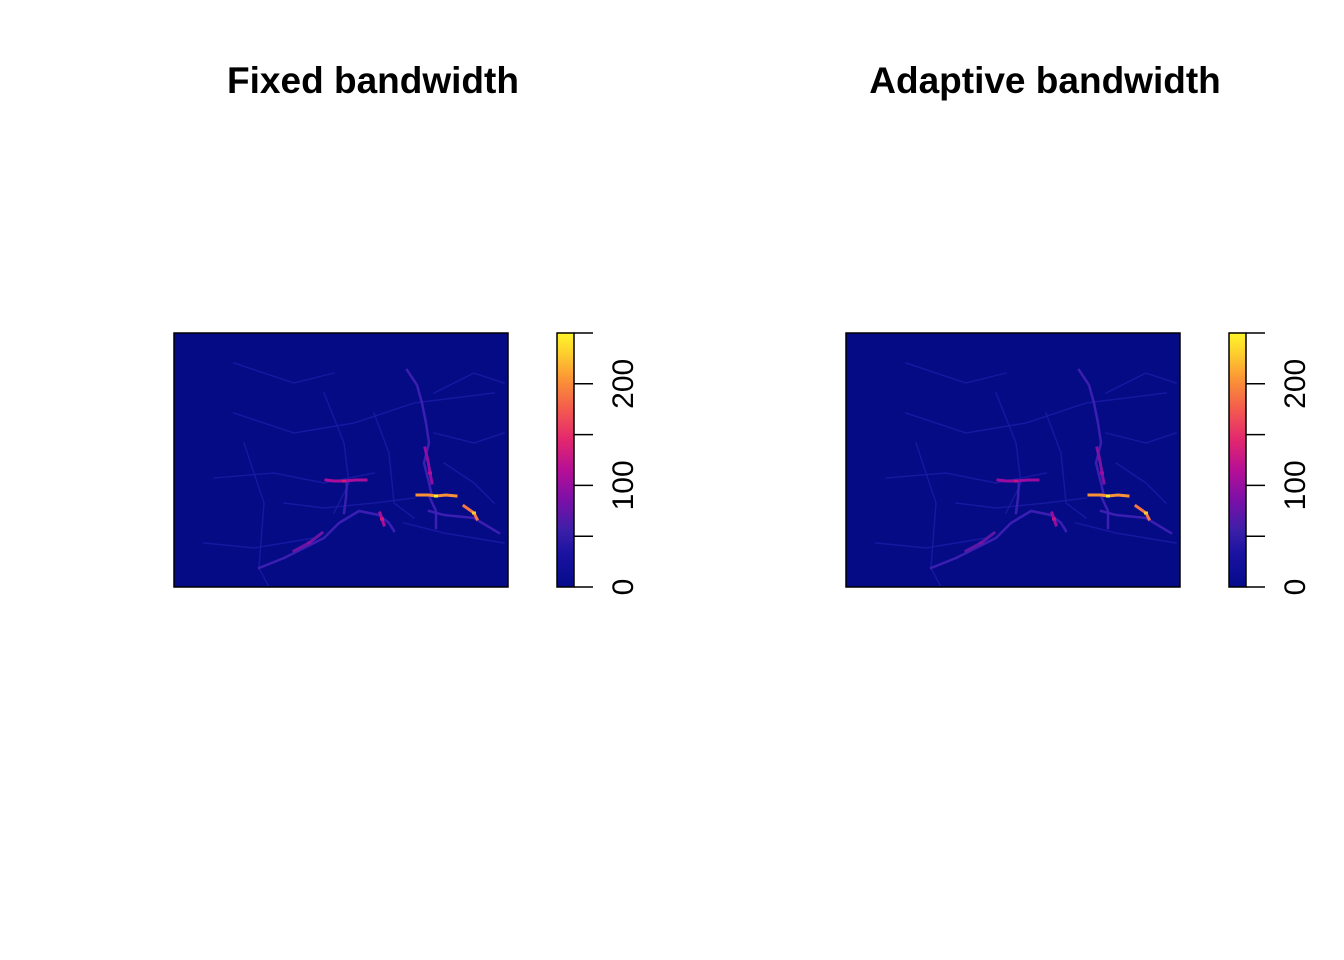 The image size is (1344, 960). What do you see at coordinates (1045, 80) in the screenshot?
I see `panel-title: Adaptive bandwidth` at bounding box center [1045, 80].